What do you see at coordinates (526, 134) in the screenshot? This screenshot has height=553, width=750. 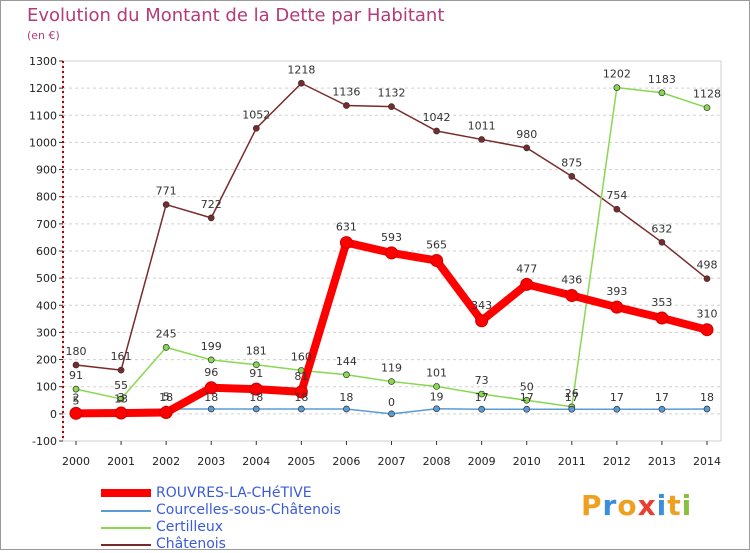 I see `data-label: 980` at bounding box center [526, 134].